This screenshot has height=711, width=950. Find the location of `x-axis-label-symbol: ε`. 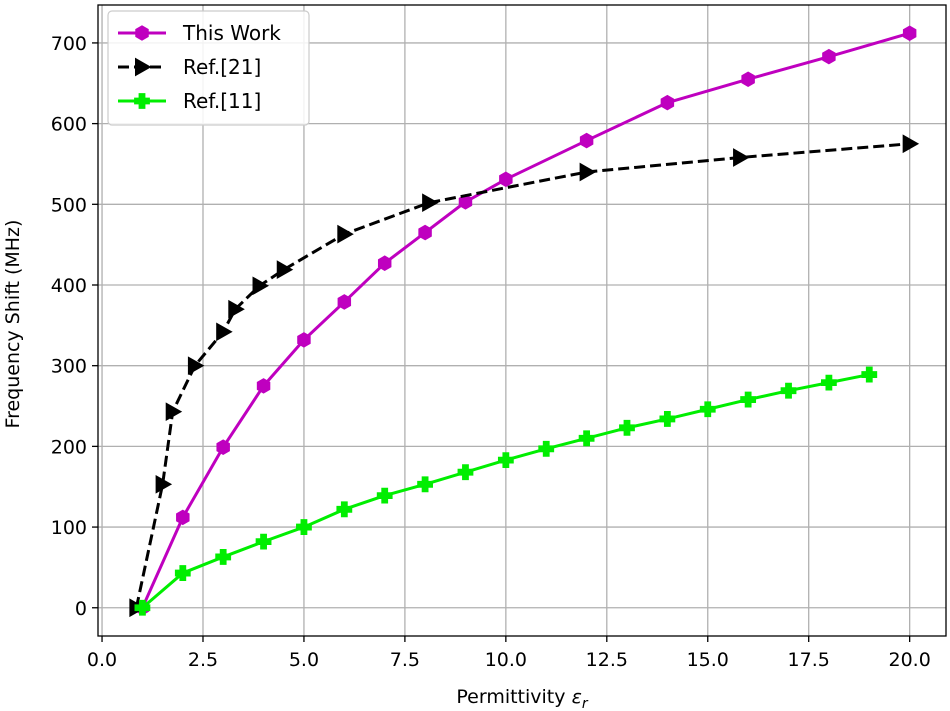

x-axis-label-symbol: ε is located at coordinates (577, 697).